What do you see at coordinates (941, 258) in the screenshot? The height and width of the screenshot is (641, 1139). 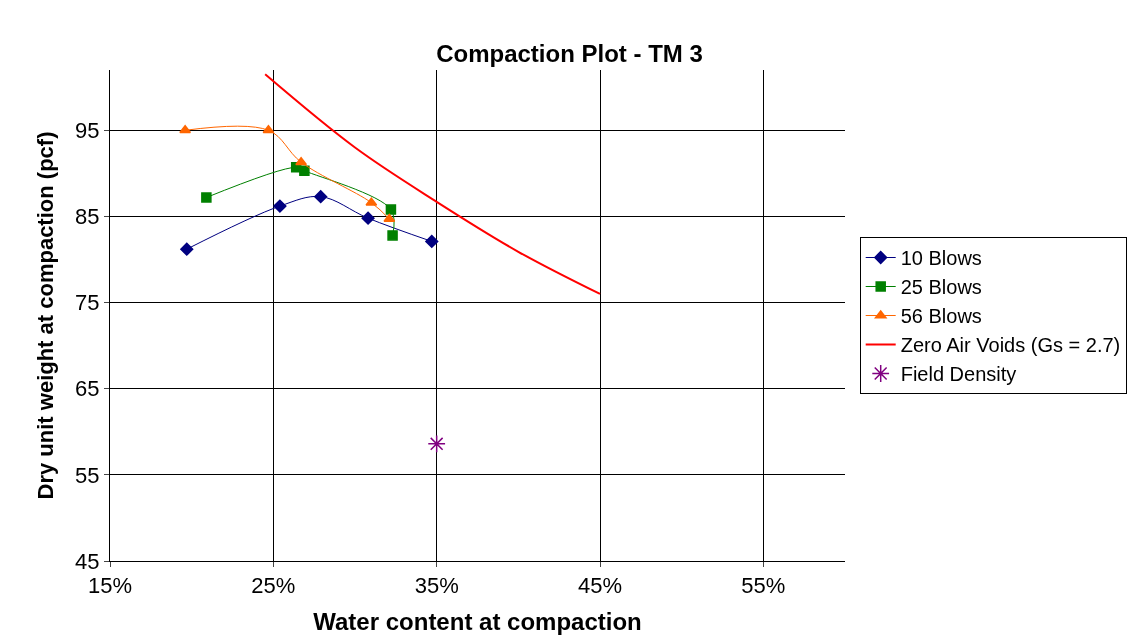 I see `legend-label: 10 Blows` at bounding box center [941, 258].